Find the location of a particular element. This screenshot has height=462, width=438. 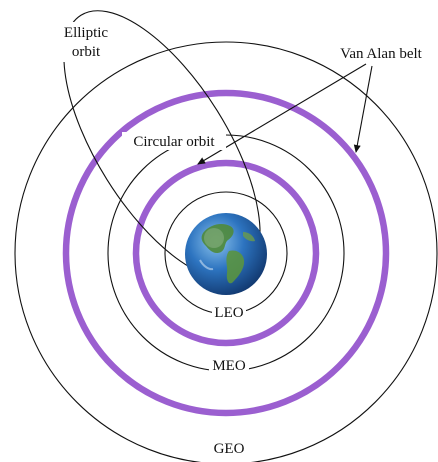

elliptic-orbit-label-line2: orbit is located at coordinates (86, 52).